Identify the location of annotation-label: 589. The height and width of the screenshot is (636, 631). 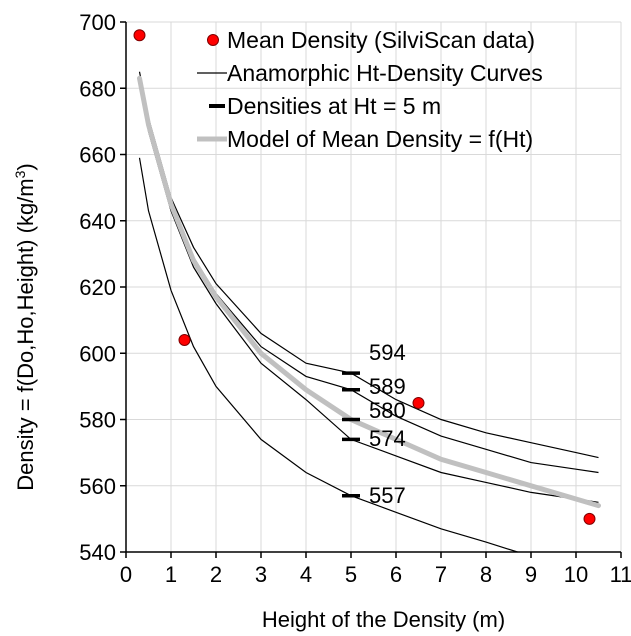
(387, 386).